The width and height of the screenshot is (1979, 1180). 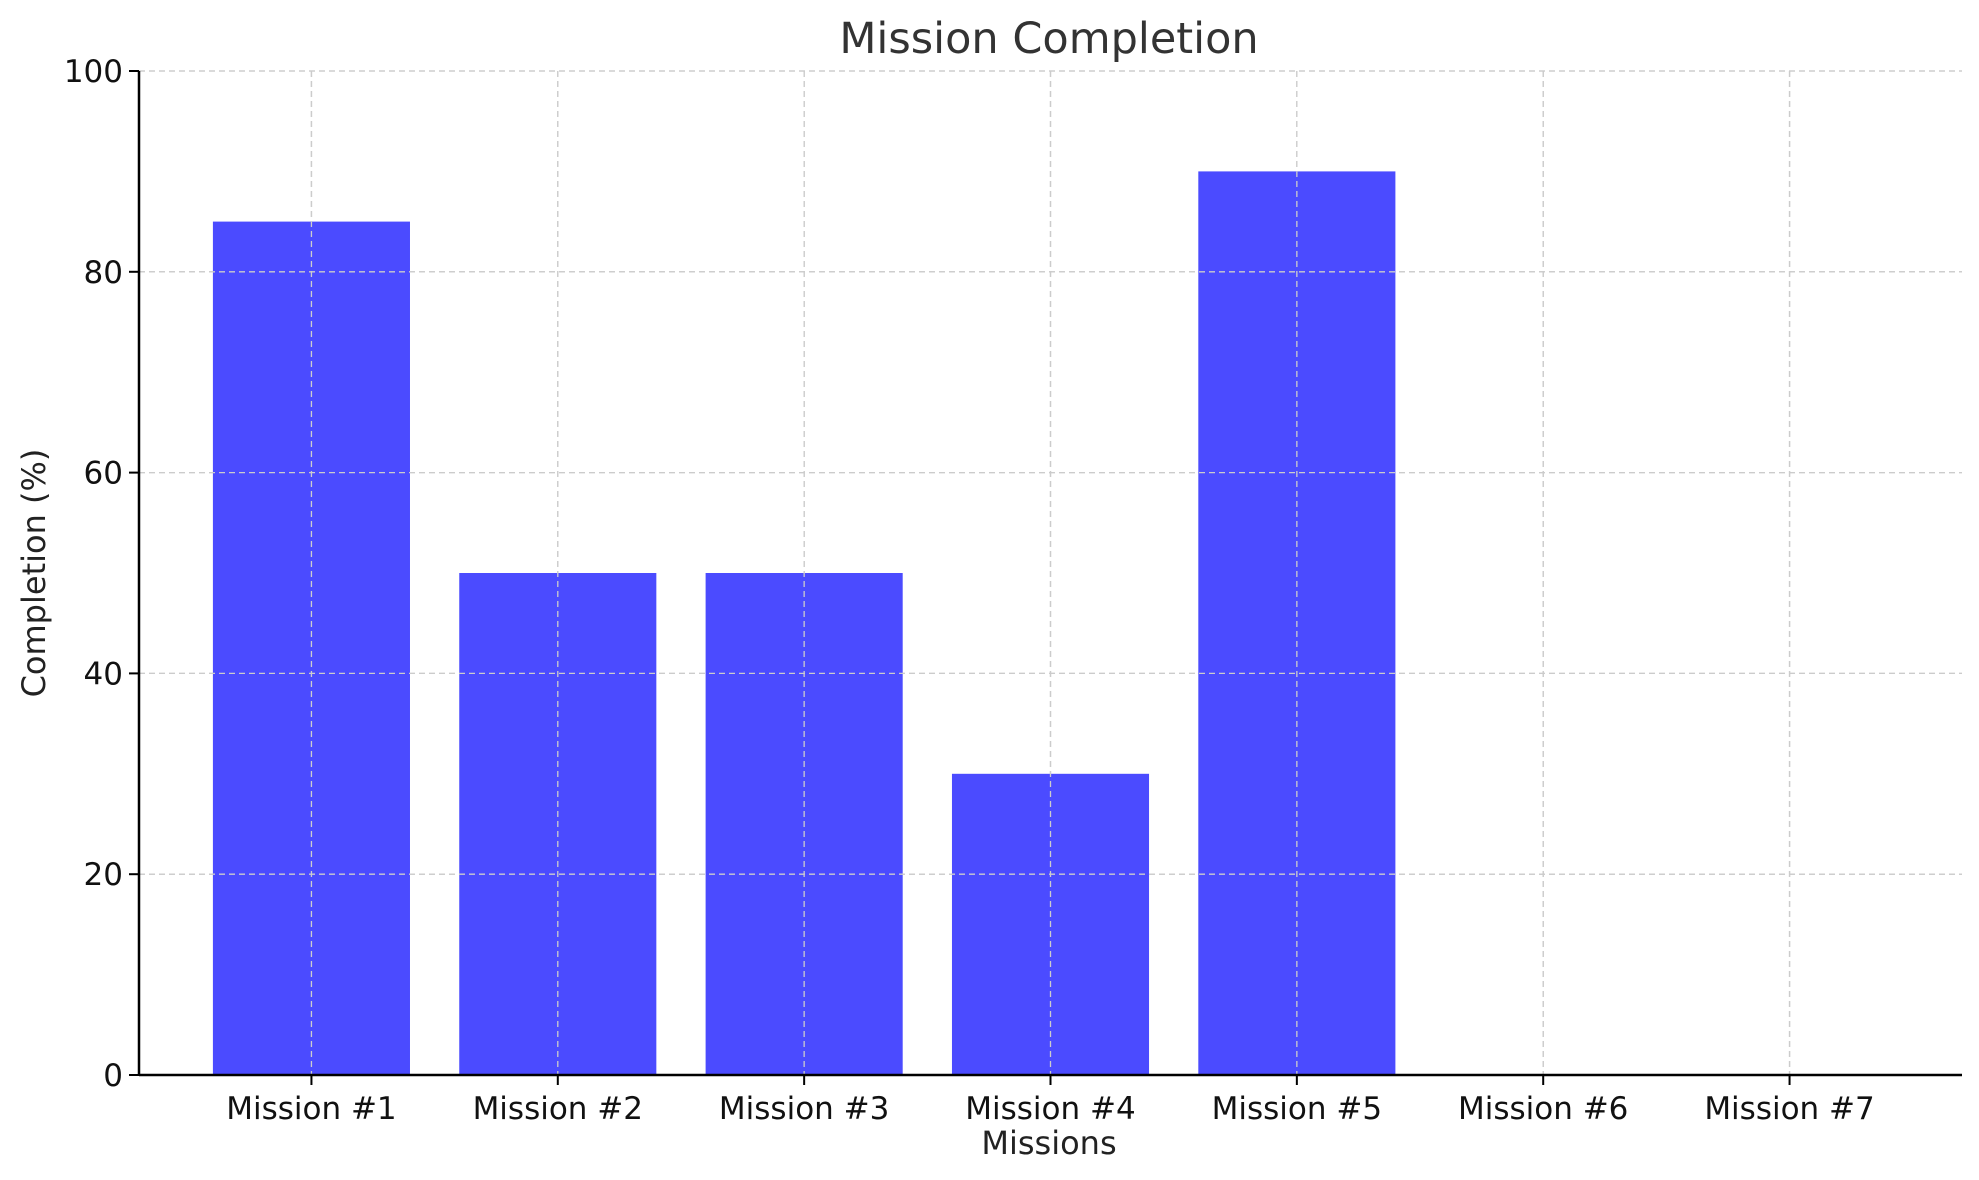 I want to click on x-tick-label: Mission #2, so click(x=558, y=1109).